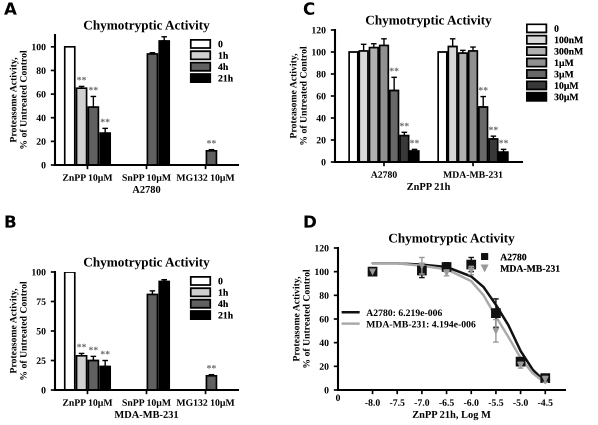  What do you see at coordinates (520, 402) in the screenshot?
I see `x-tick-label: -5.0` at bounding box center [520, 402].